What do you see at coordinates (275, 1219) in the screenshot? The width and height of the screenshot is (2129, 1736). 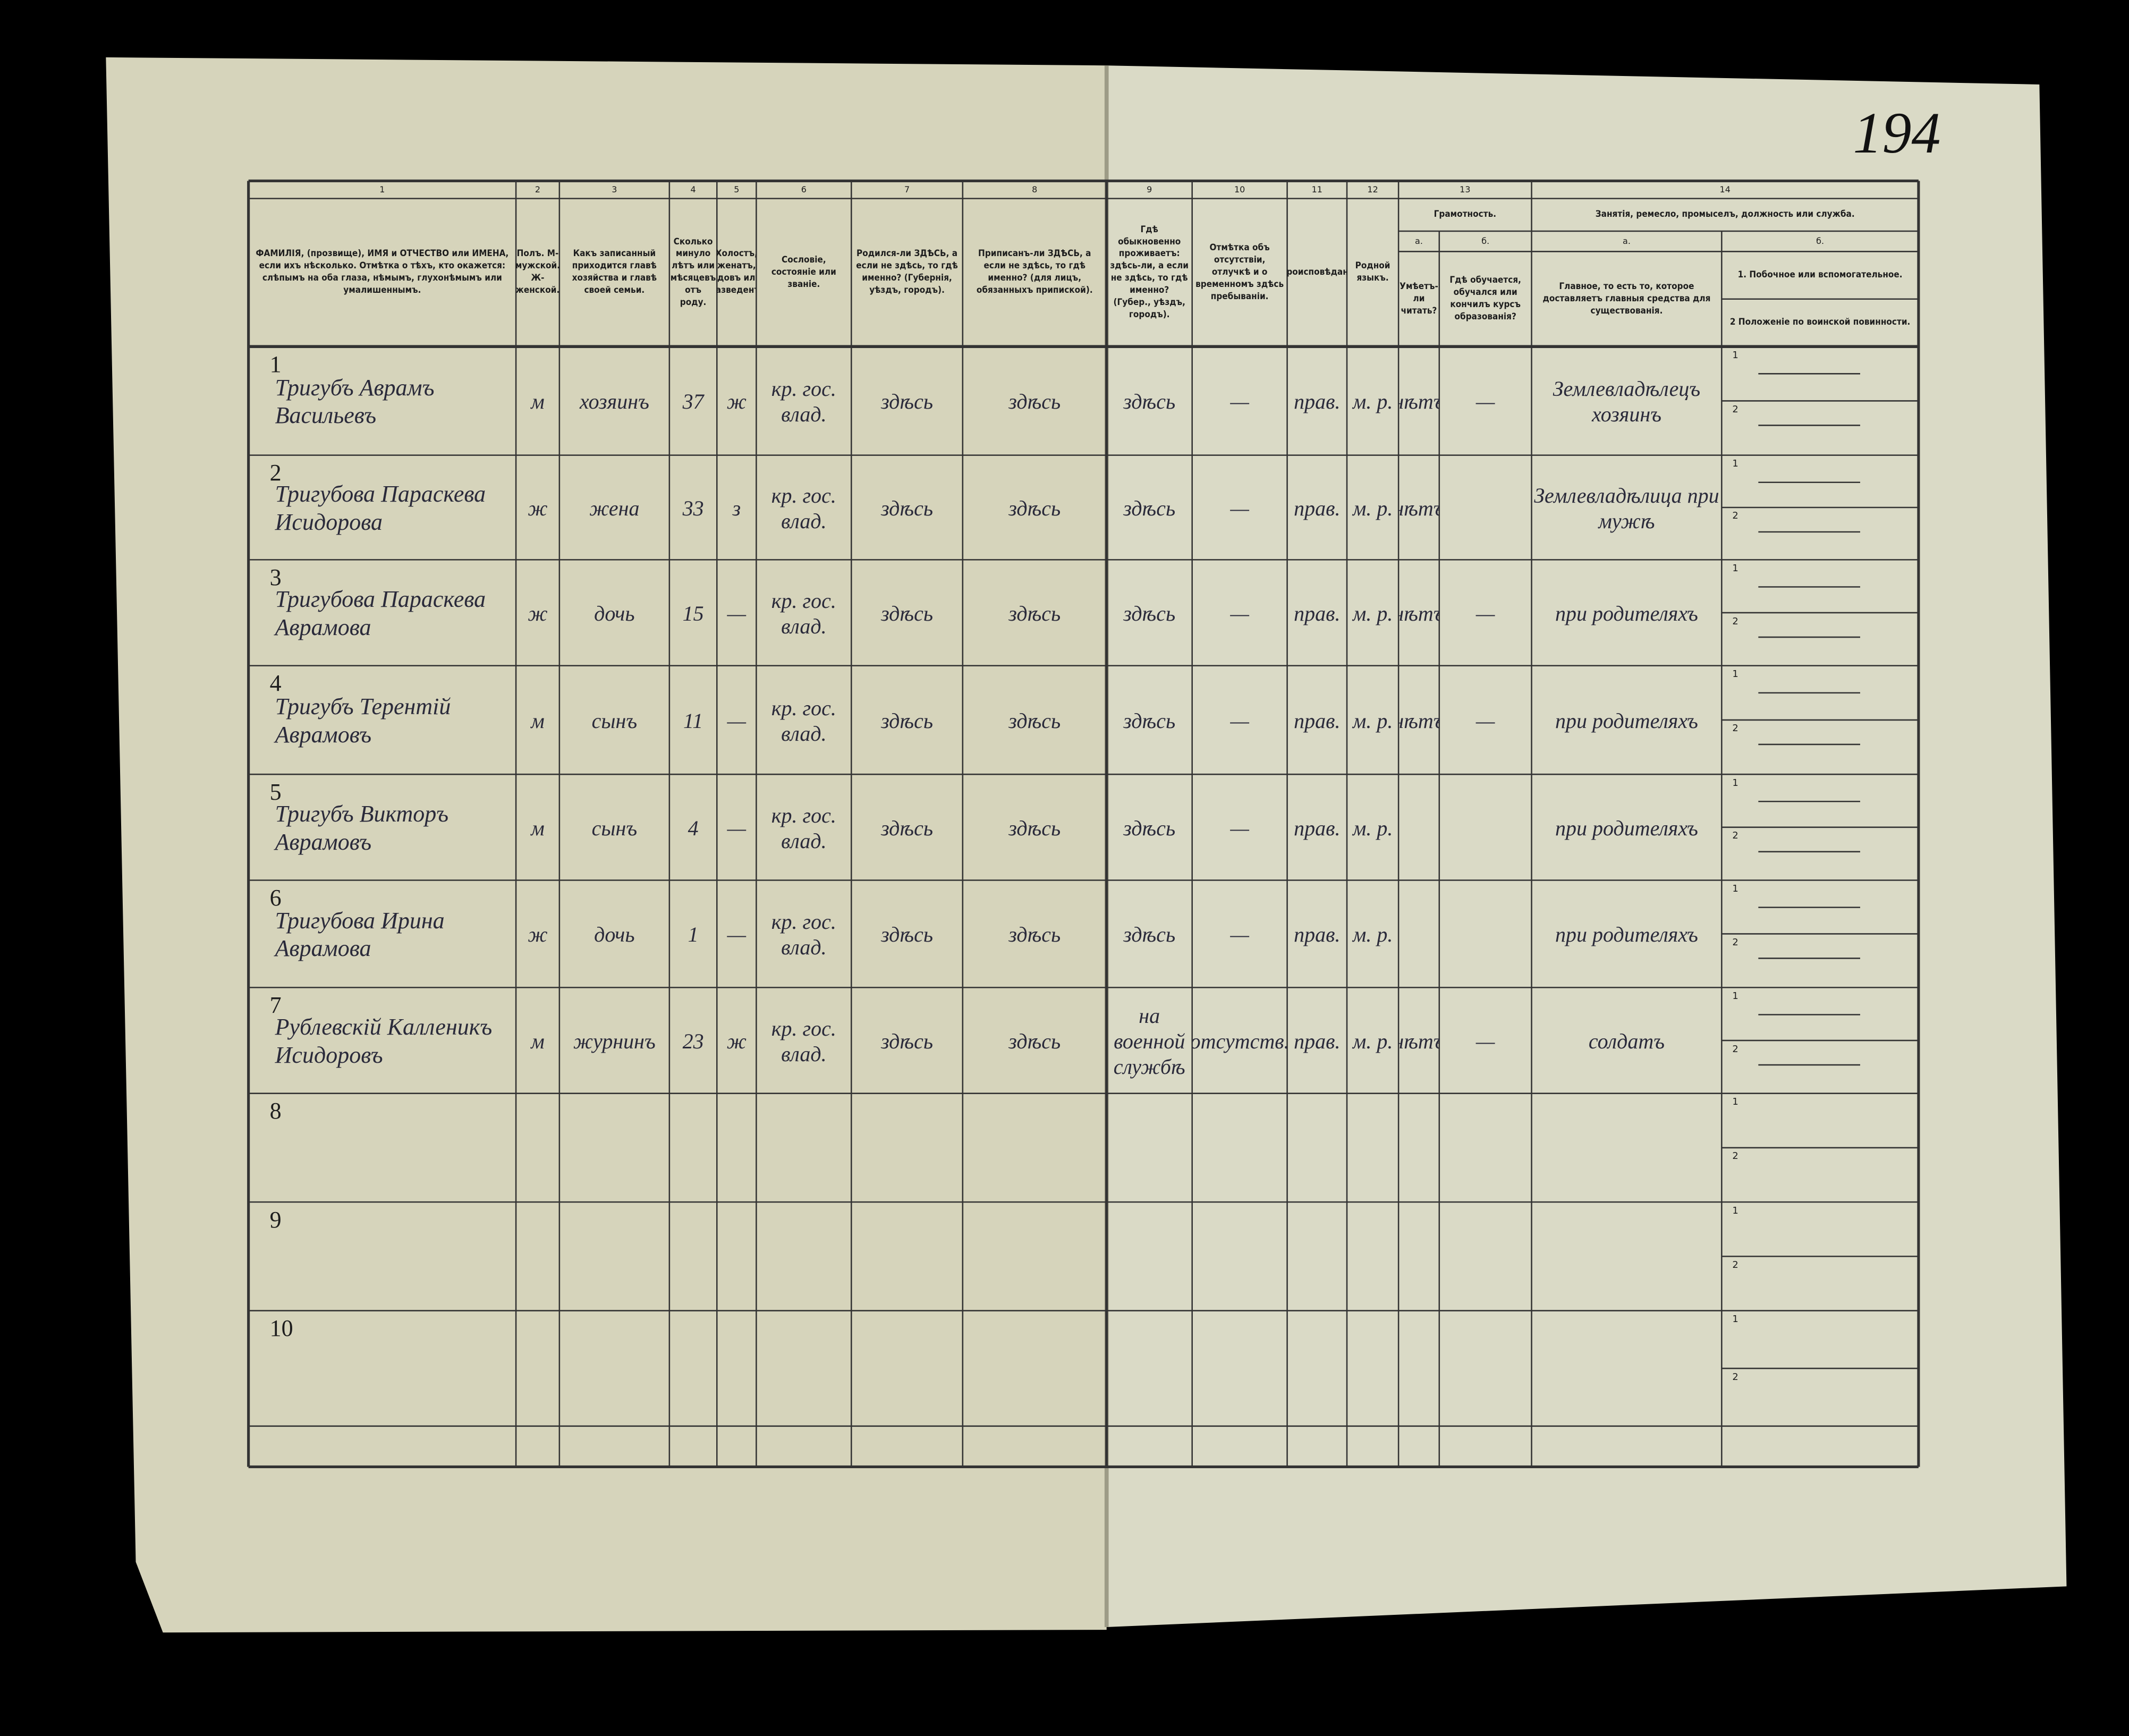 I see `row-number: 9` at bounding box center [275, 1219].